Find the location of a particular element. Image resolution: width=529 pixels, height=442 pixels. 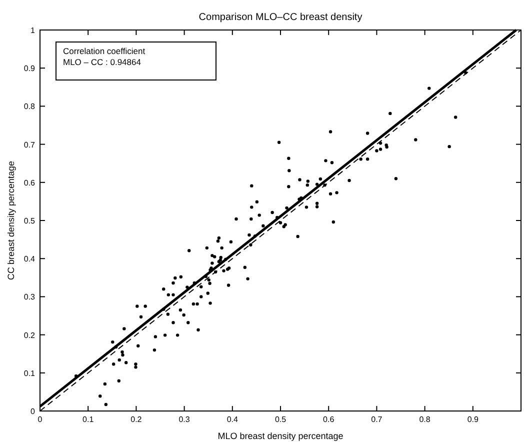

chart-title: Comparison MLO–CC breast density is located at coordinates (280, 17).